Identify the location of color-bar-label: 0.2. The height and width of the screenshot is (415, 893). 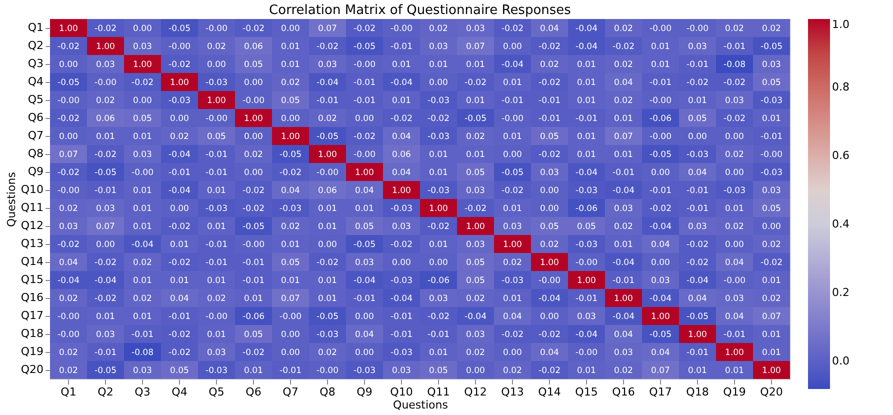
(841, 293).